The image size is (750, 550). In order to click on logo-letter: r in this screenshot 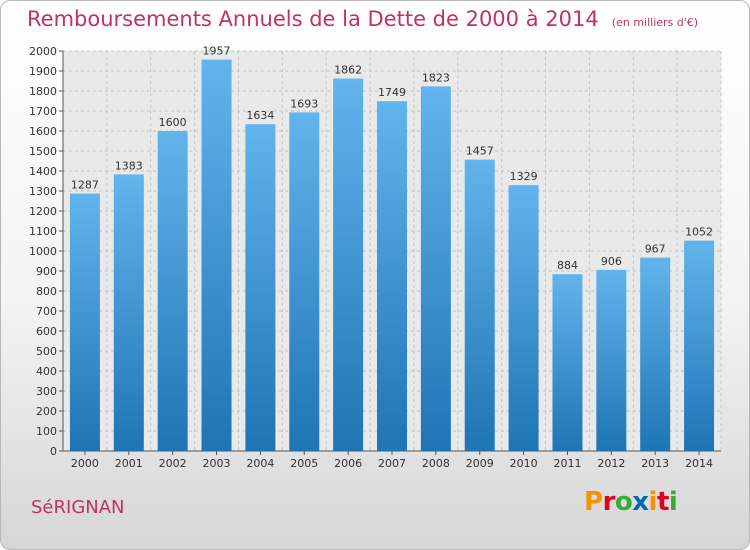, I will do `click(609, 502)`.